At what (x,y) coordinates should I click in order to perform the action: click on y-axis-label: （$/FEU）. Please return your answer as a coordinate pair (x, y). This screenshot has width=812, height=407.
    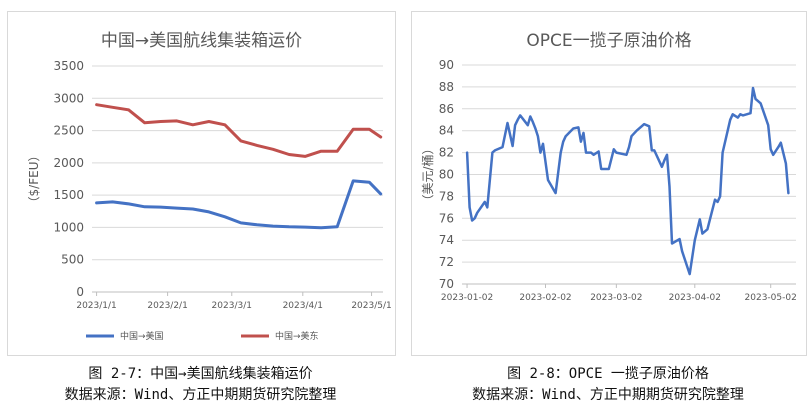
    Looking at the image, I should click on (34, 179).